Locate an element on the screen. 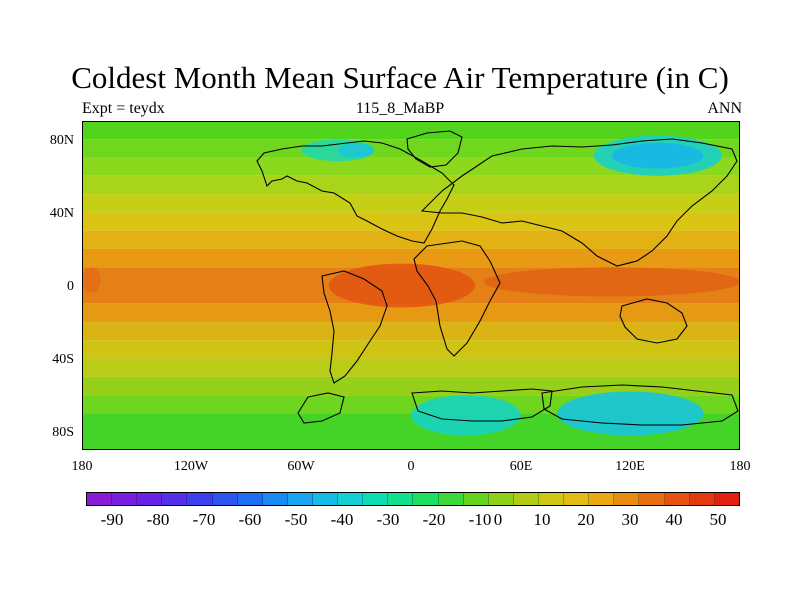 This screenshot has width=800, height=600. colorbar-label: -90 is located at coordinates (112, 519).